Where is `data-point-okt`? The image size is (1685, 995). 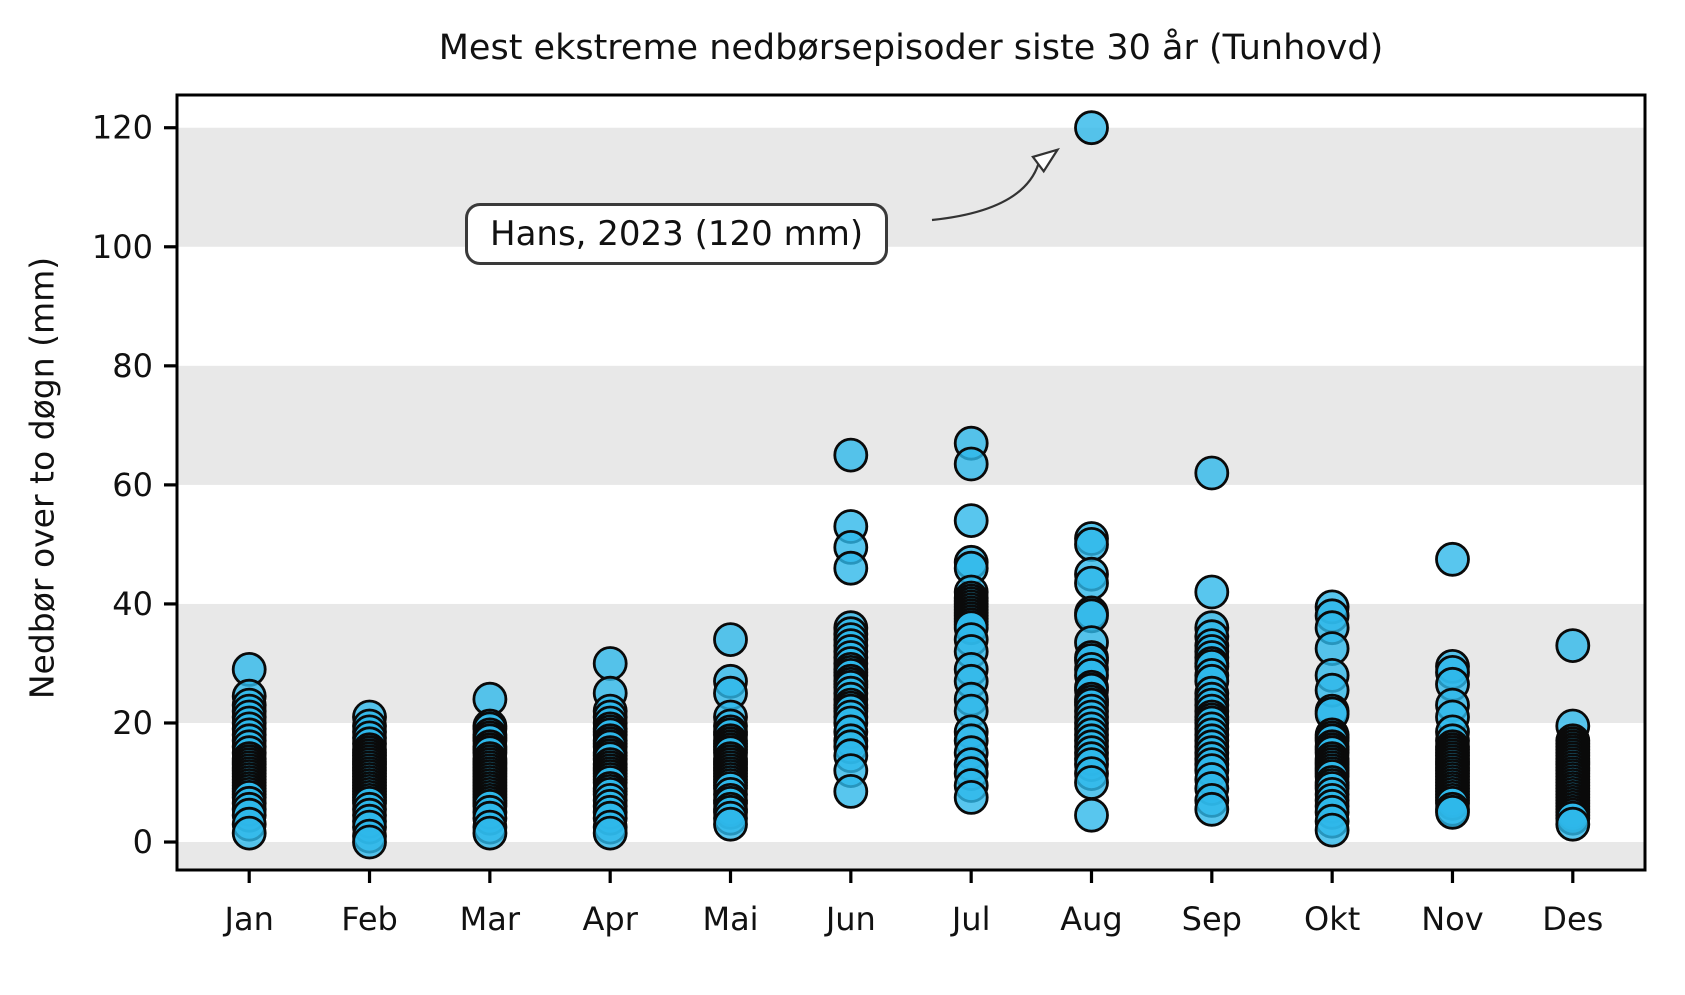
data-point-okt is located at coordinates (1332, 830).